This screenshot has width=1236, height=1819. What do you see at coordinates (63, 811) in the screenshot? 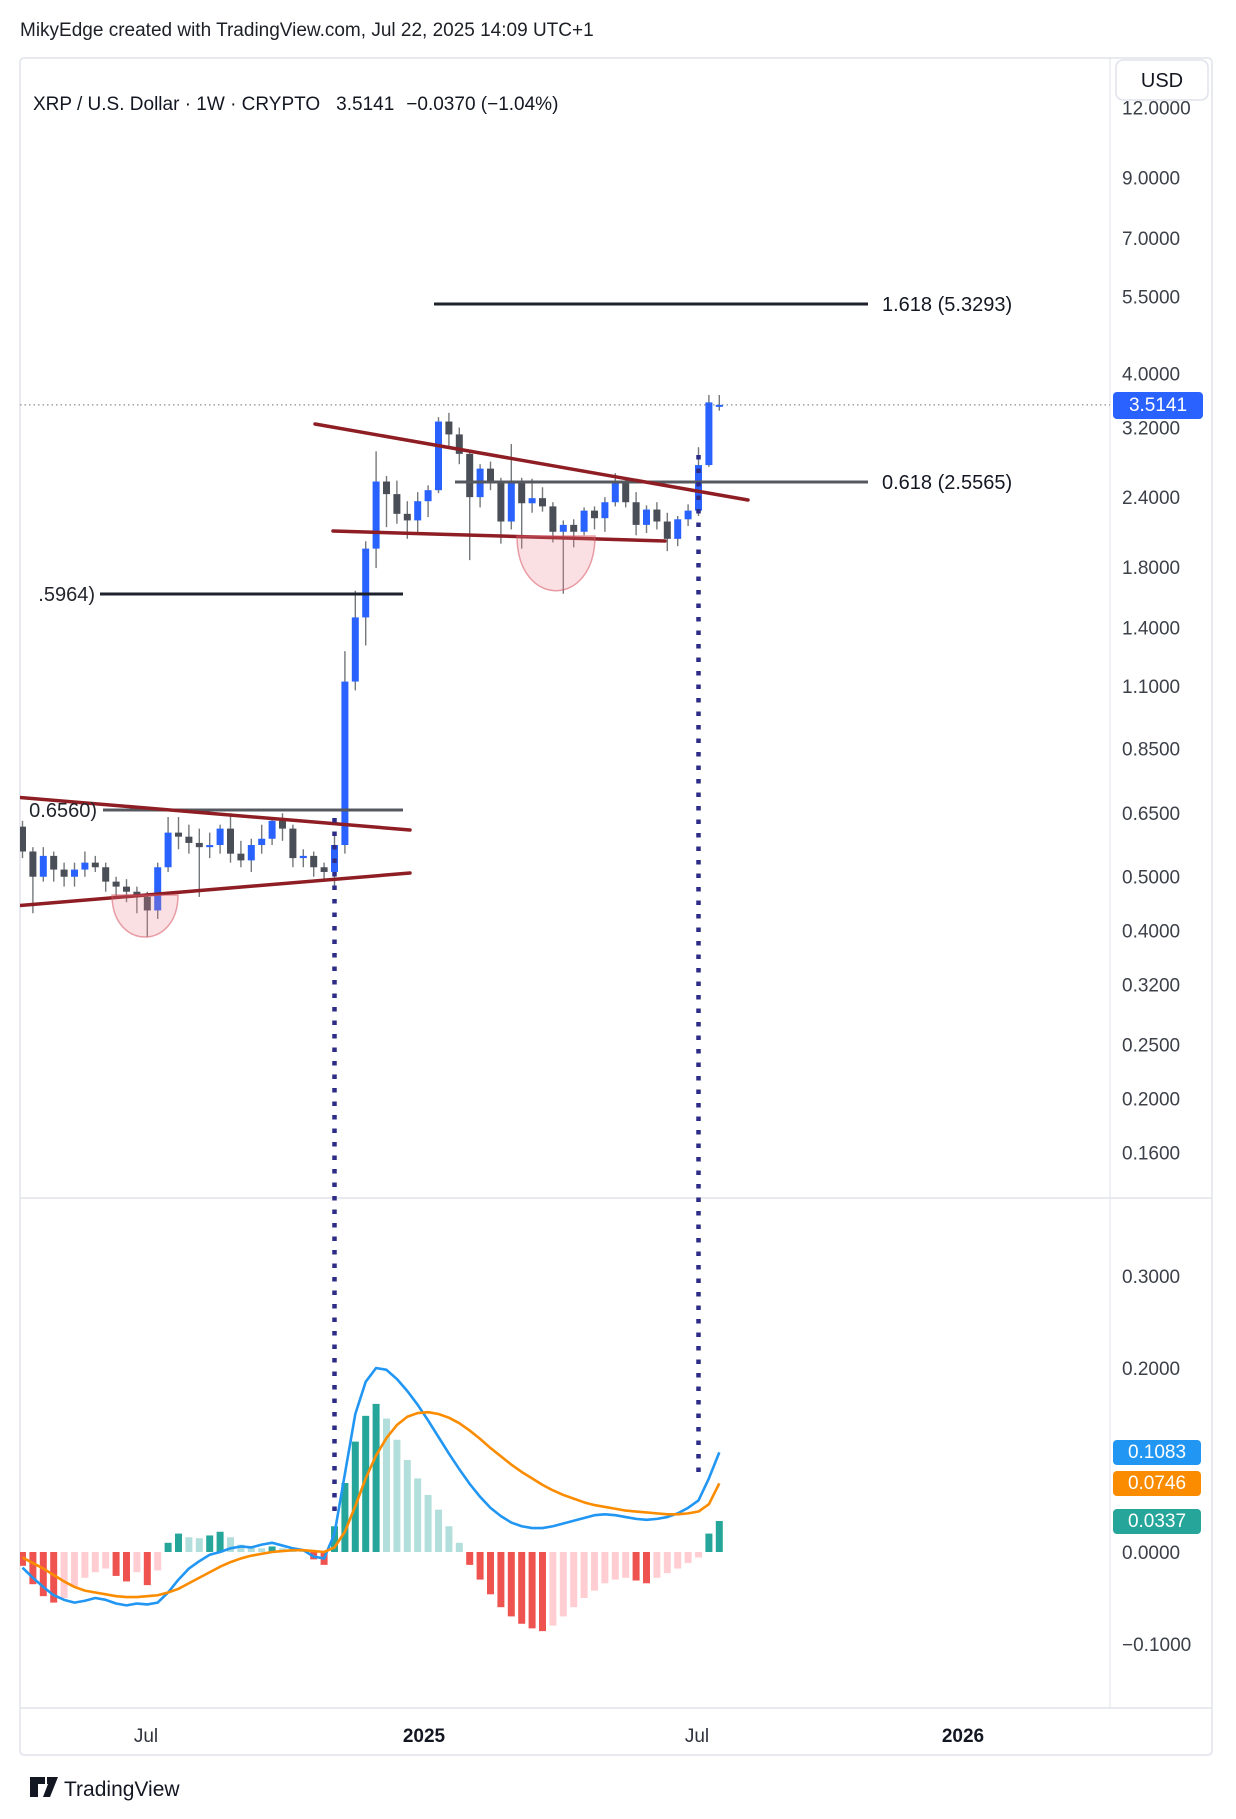
I see `fib-label-lower-0618: 0.6560)` at bounding box center [63, 811].